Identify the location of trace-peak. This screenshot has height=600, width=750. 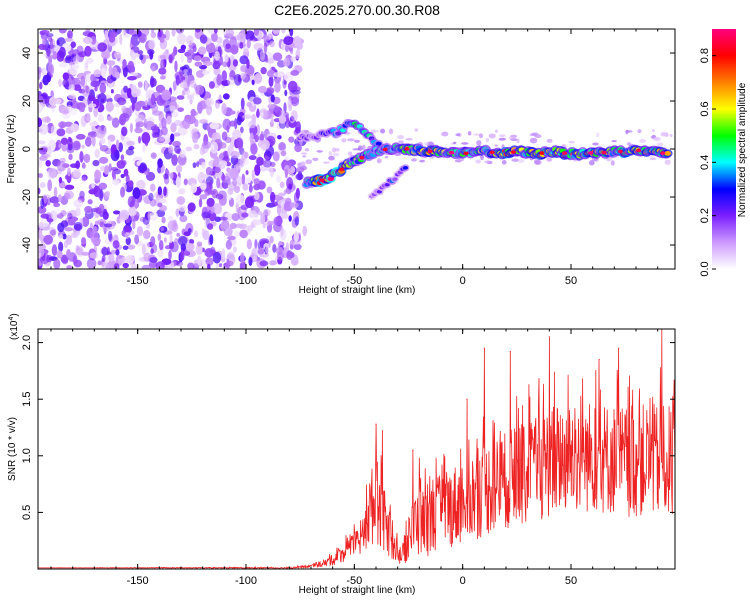
(564, 153).